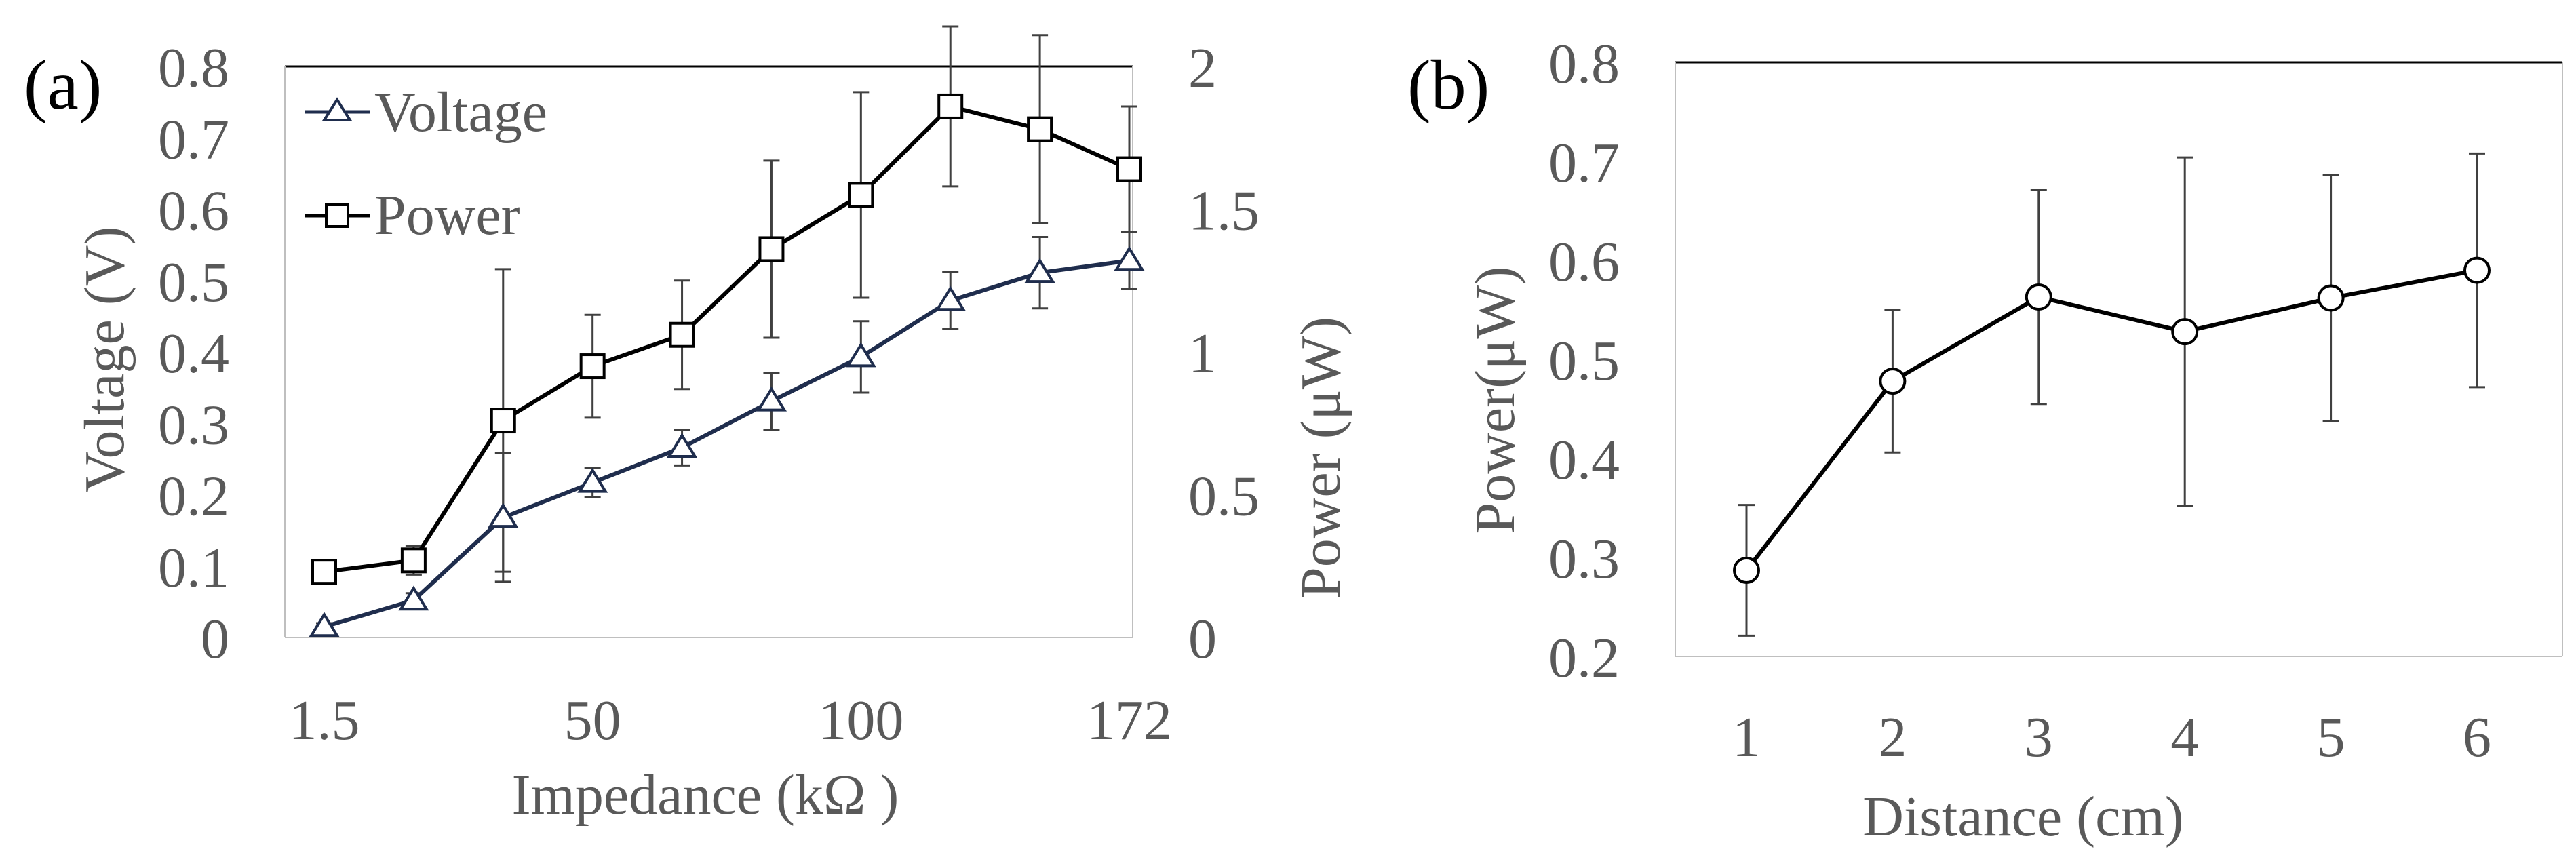  What do you see at coordinates (1584, 559) in the screenshot?
I see `panel-b-y-tick-label: 0.3` at bounding box center [1584, 559].